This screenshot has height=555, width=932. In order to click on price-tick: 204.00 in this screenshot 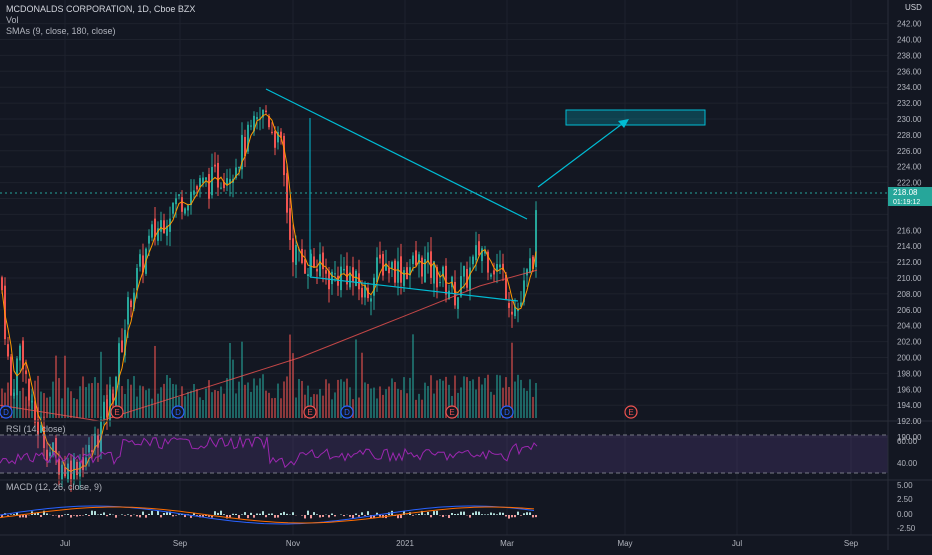, I will do `click(909, 326)`.